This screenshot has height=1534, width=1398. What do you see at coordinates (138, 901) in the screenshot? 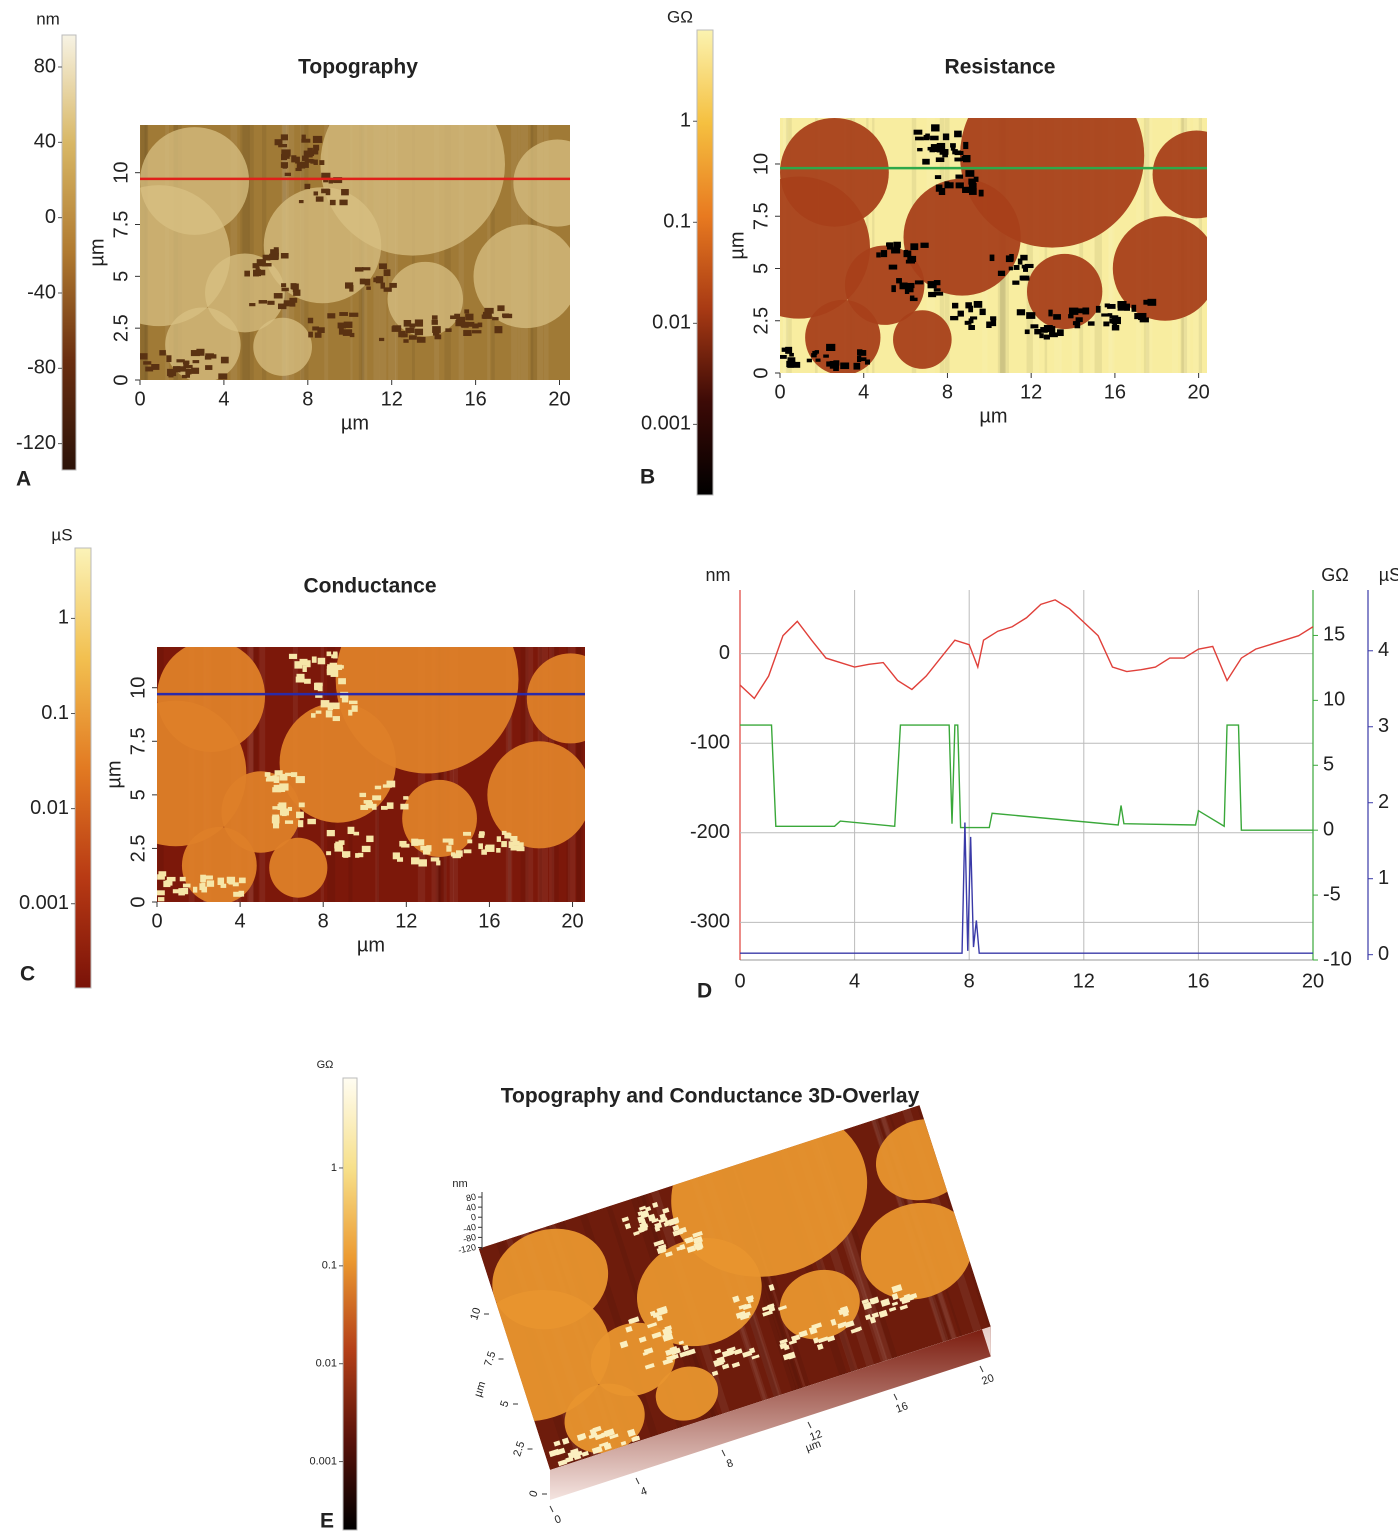
I see `y-tick-label: 0` at bounding box center [138, 901].